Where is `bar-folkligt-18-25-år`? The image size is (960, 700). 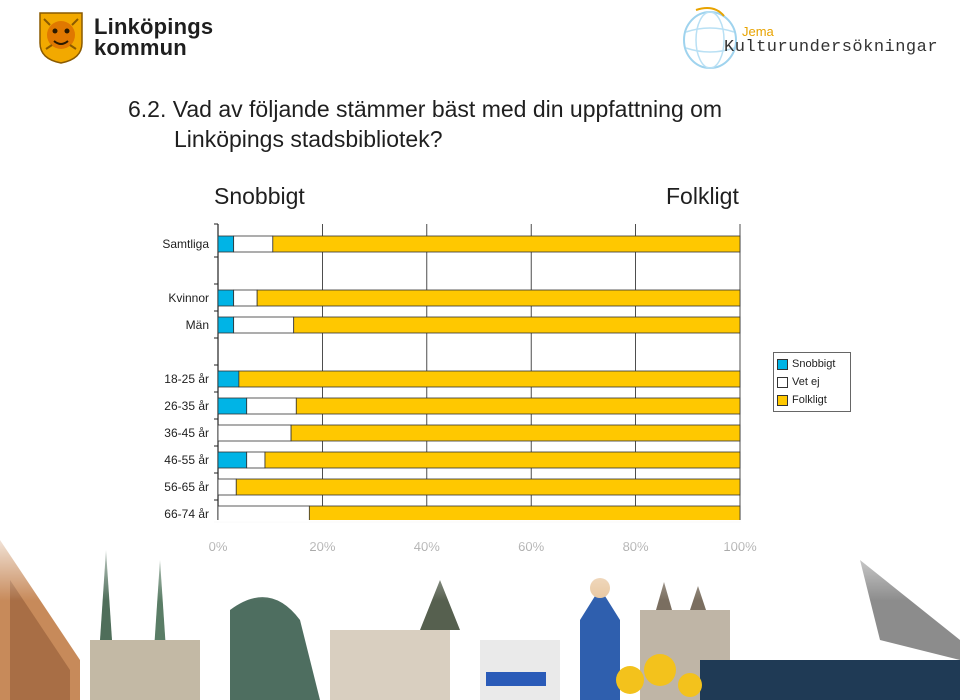
bar-folkligt-18-25-år is located at coordinates (489, 379).